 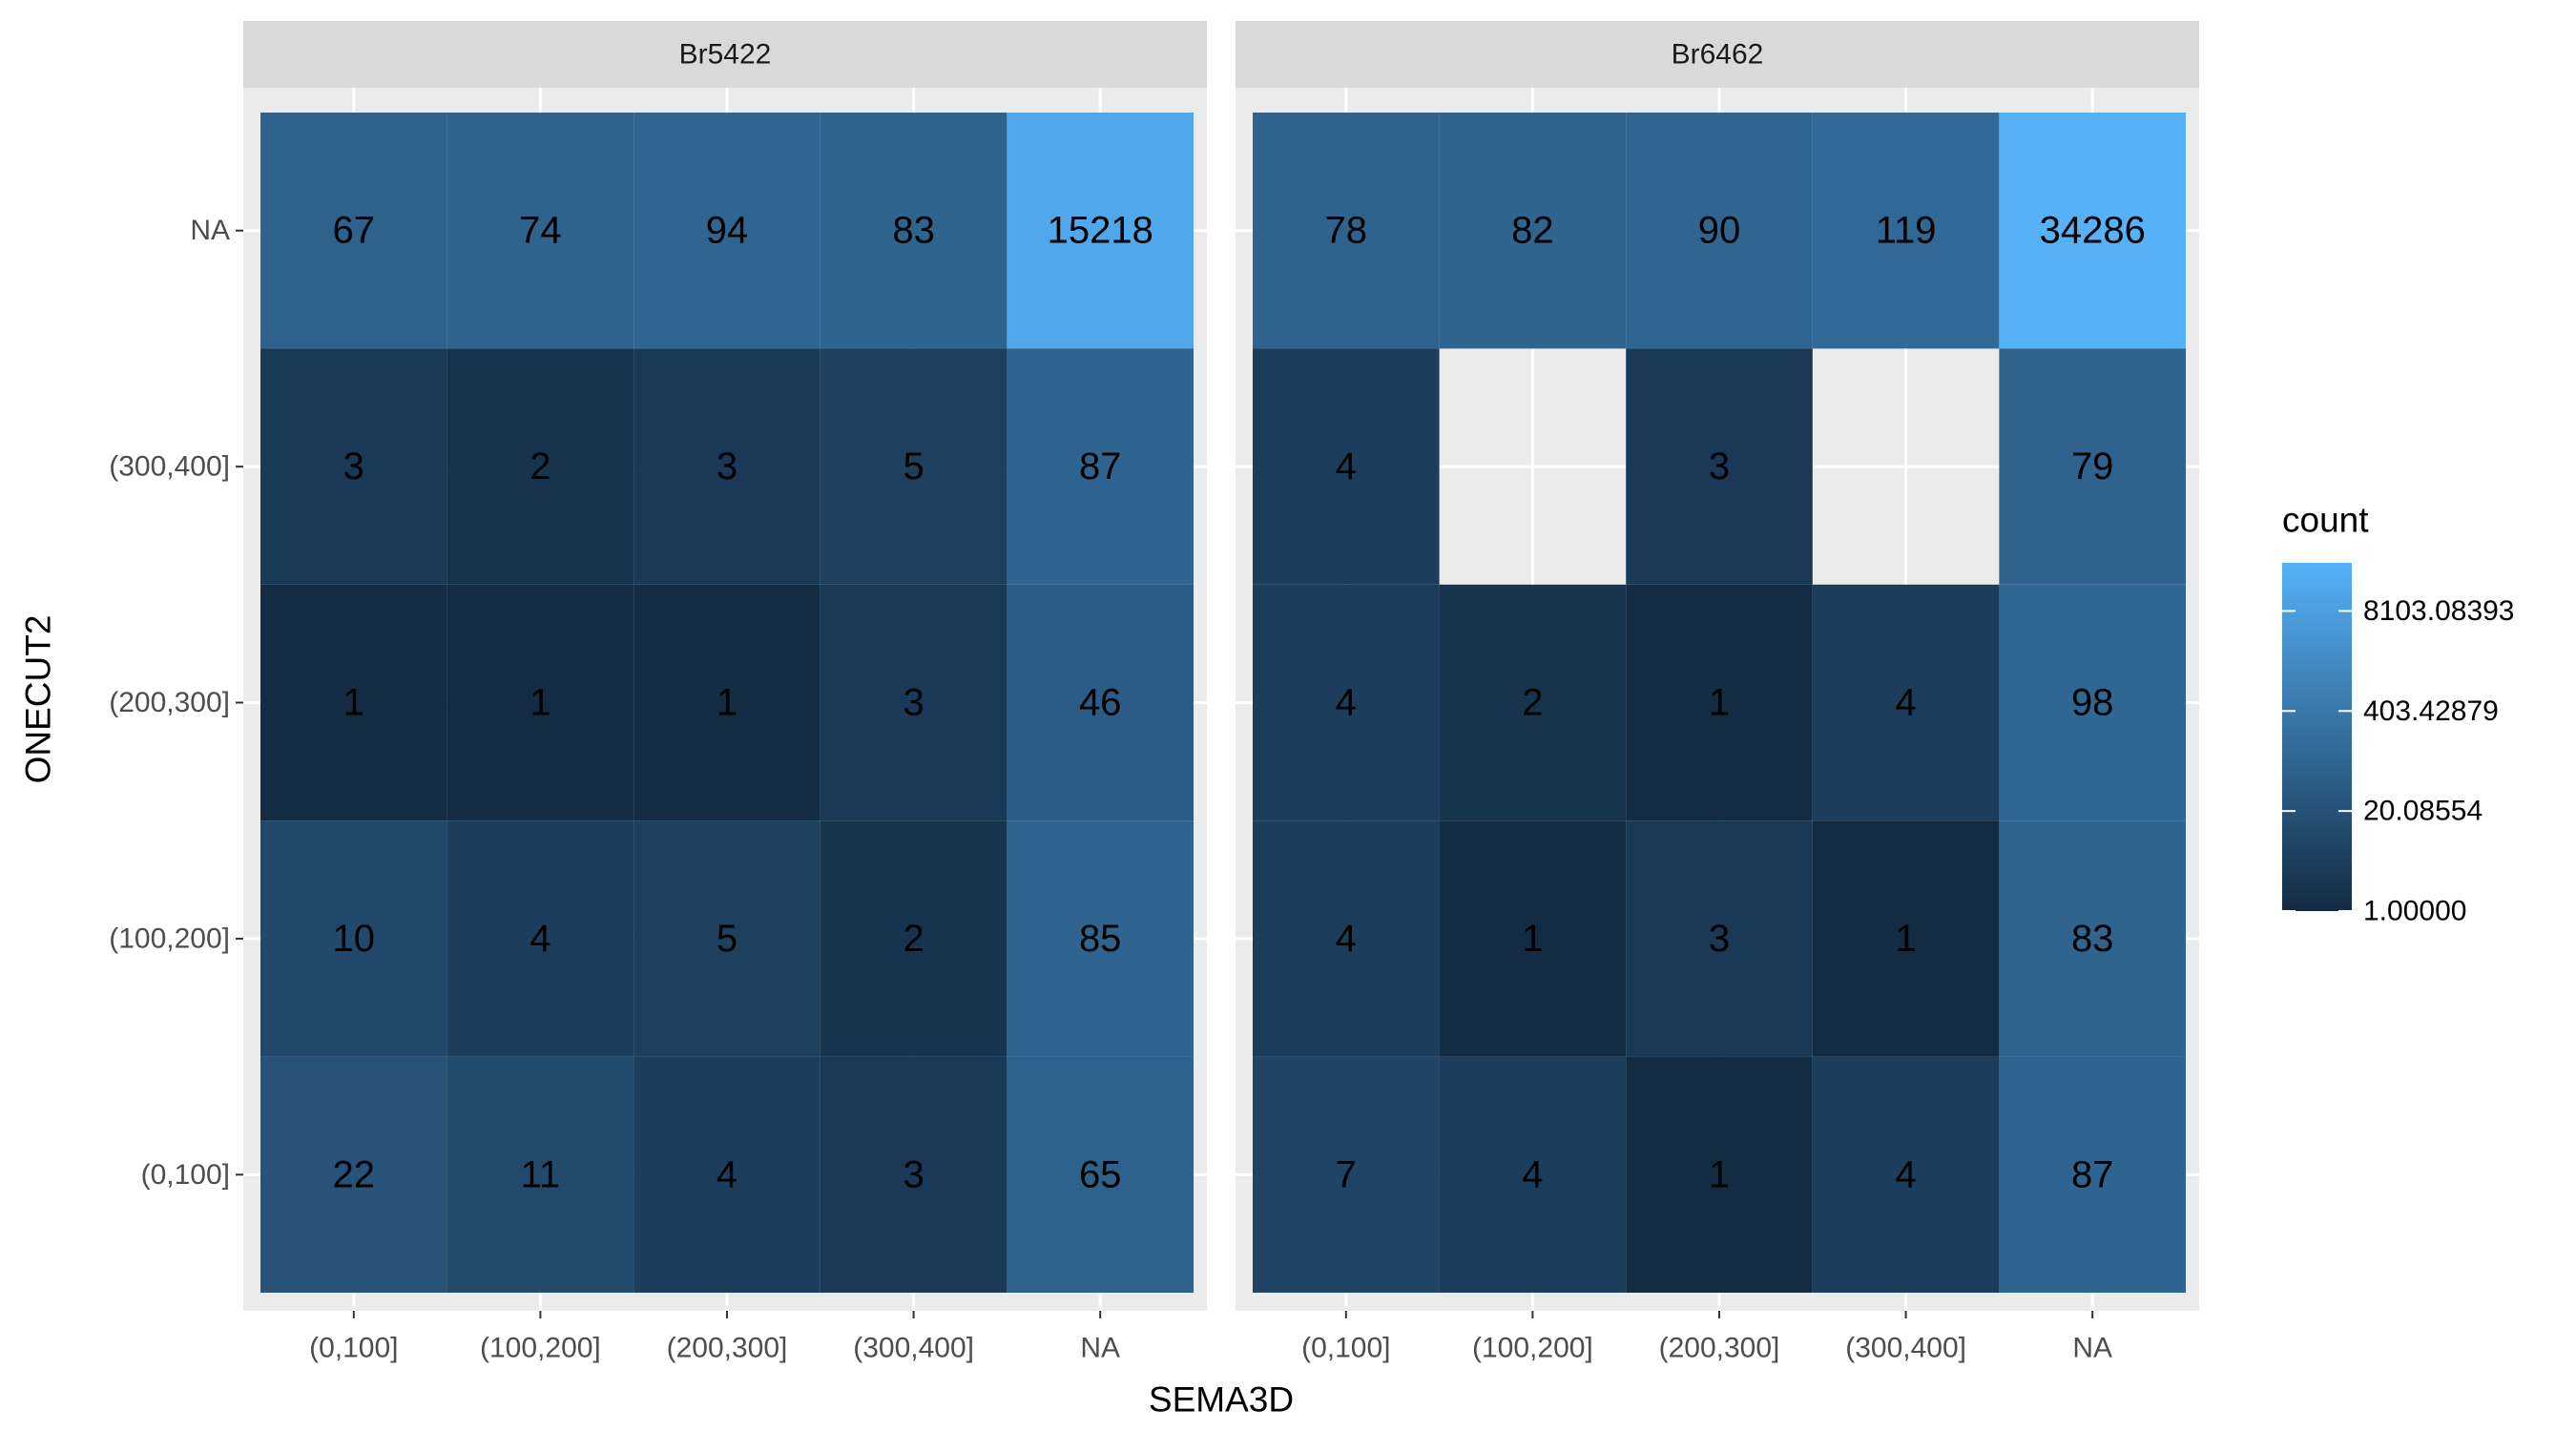 I want to click on tile-value-label: 119, so click(x=1906, y=231).